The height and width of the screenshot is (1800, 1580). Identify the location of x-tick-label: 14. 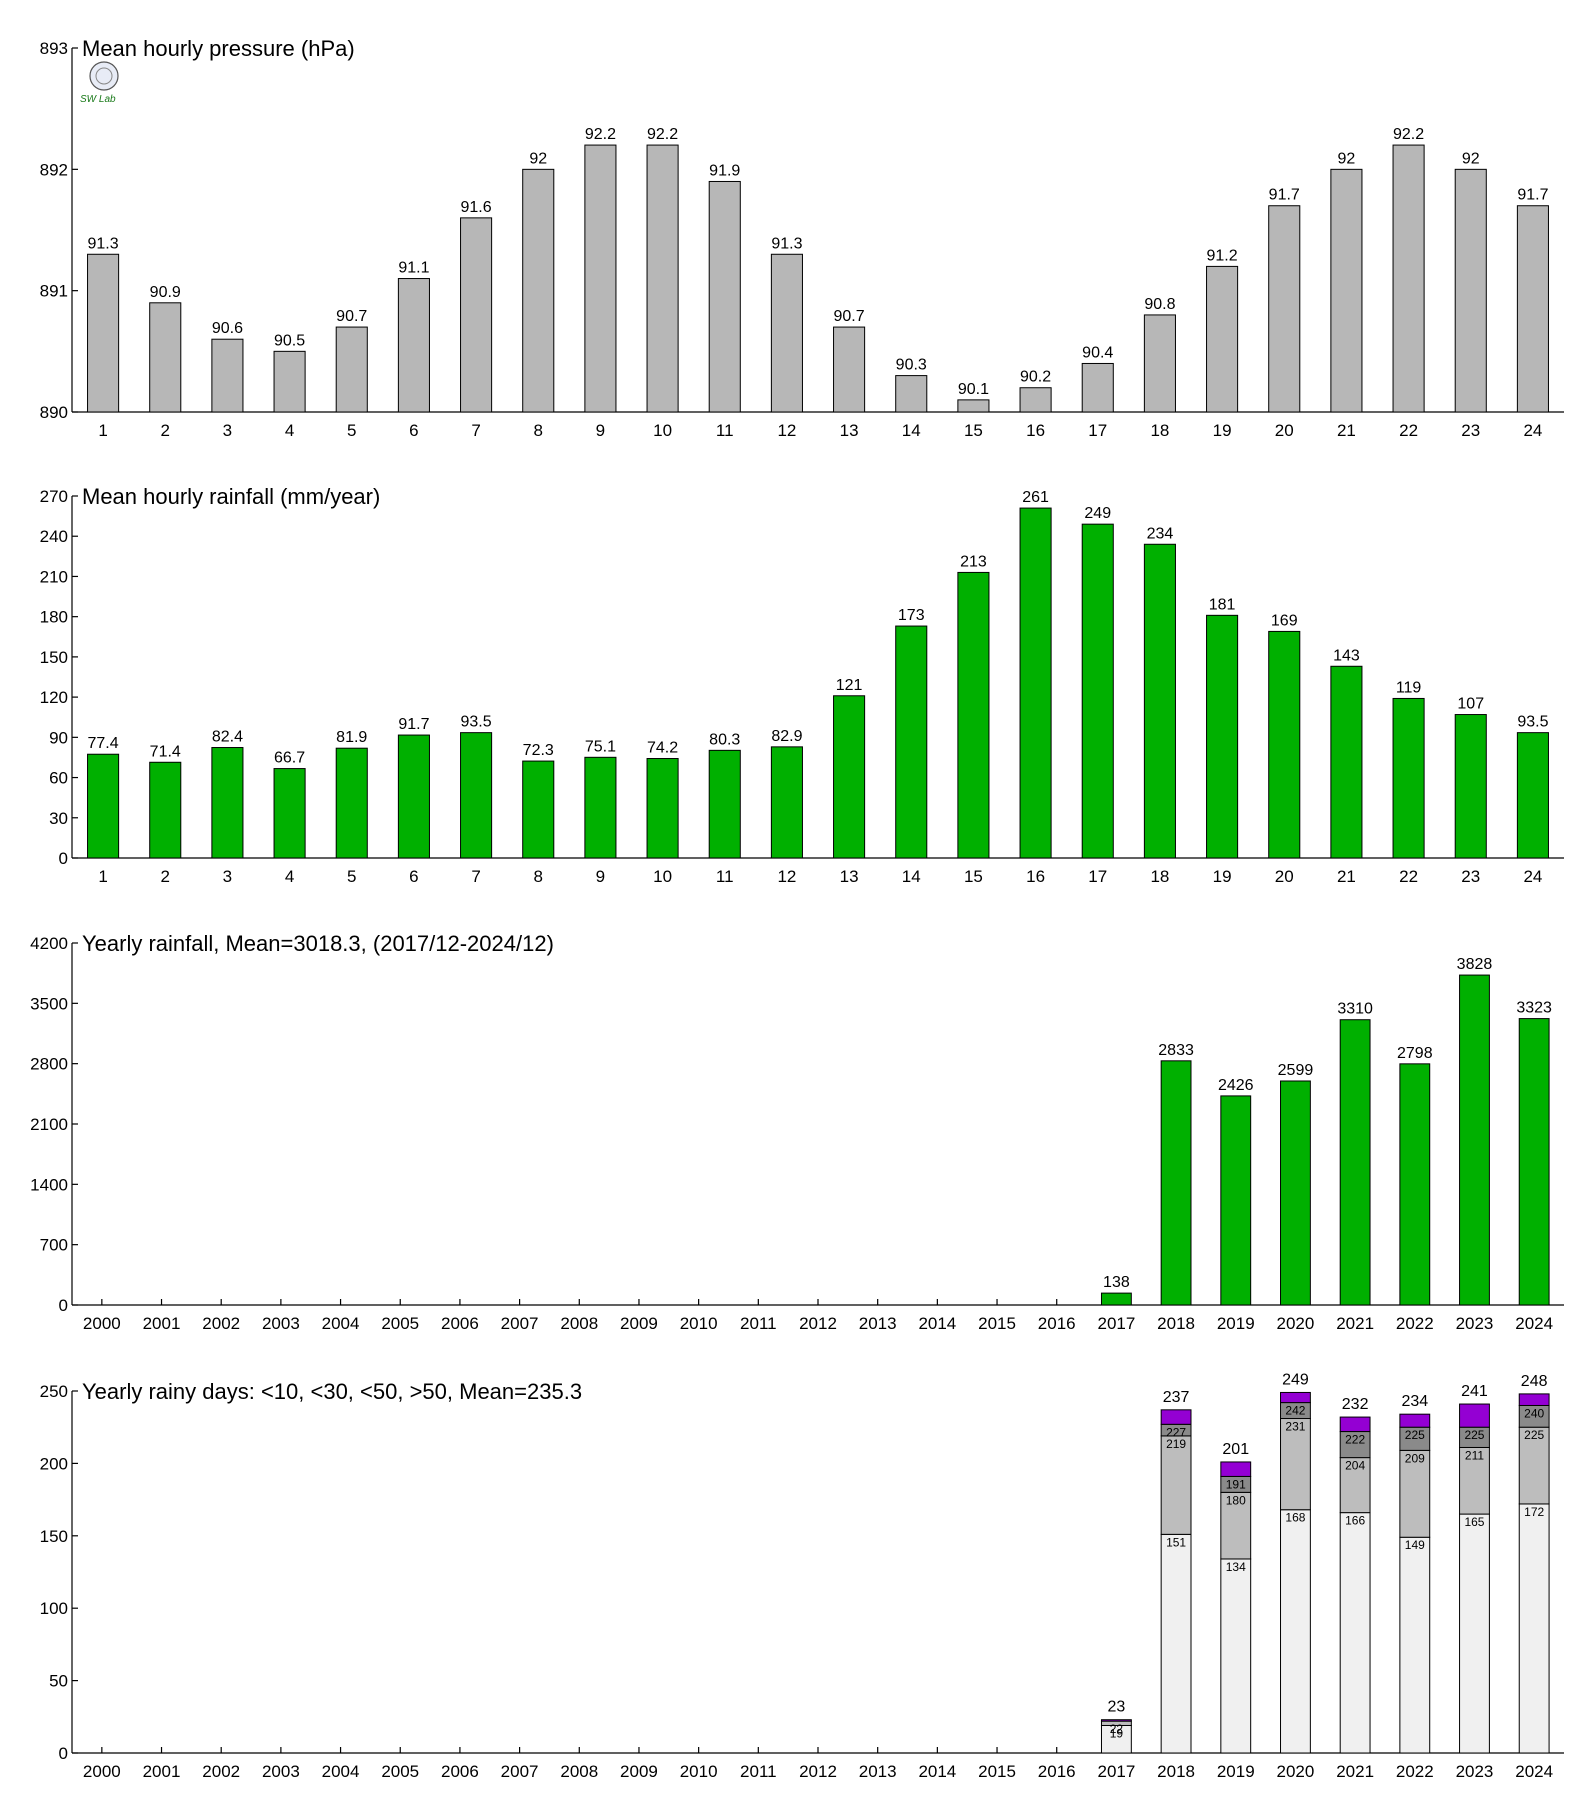
(911, 430).